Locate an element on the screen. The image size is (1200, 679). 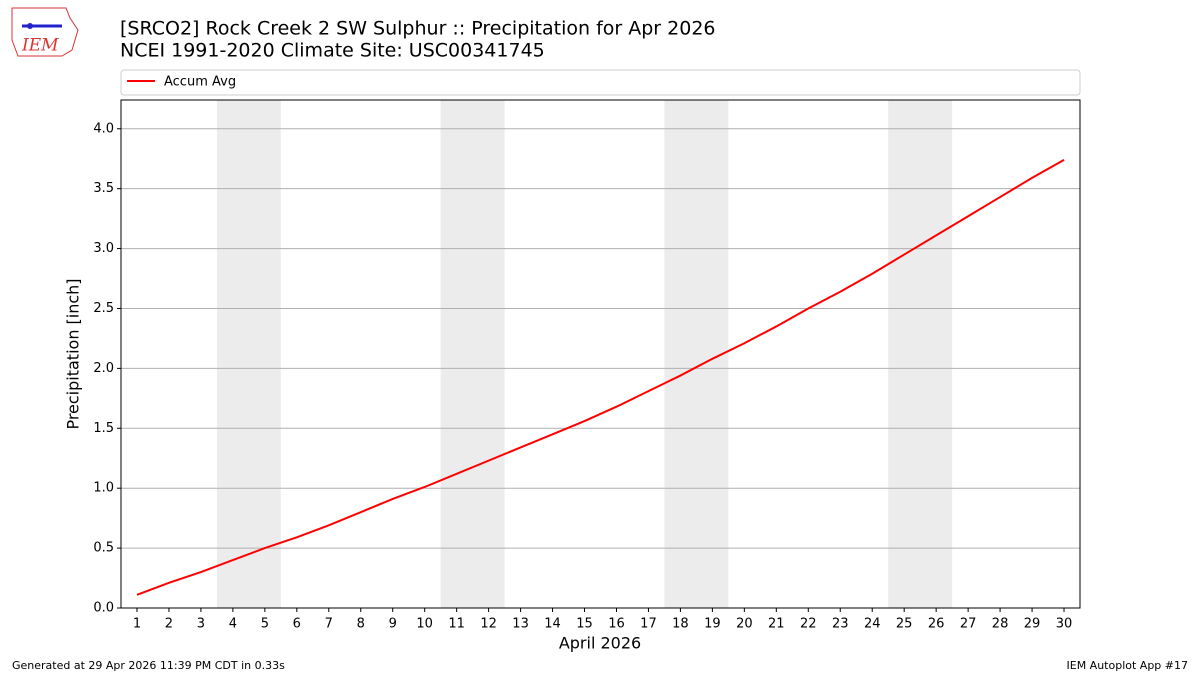
x-tick-label: 22 is located at coordinates (808, 624).